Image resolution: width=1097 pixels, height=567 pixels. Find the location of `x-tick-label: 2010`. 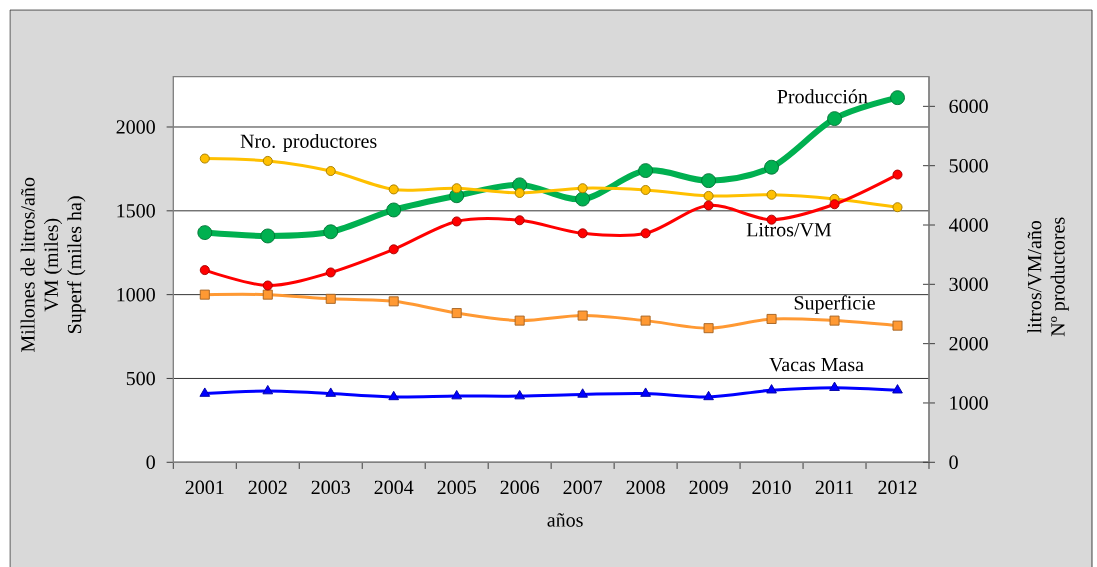

x-tick-label: 2010 is located at coordinates (771, 487).